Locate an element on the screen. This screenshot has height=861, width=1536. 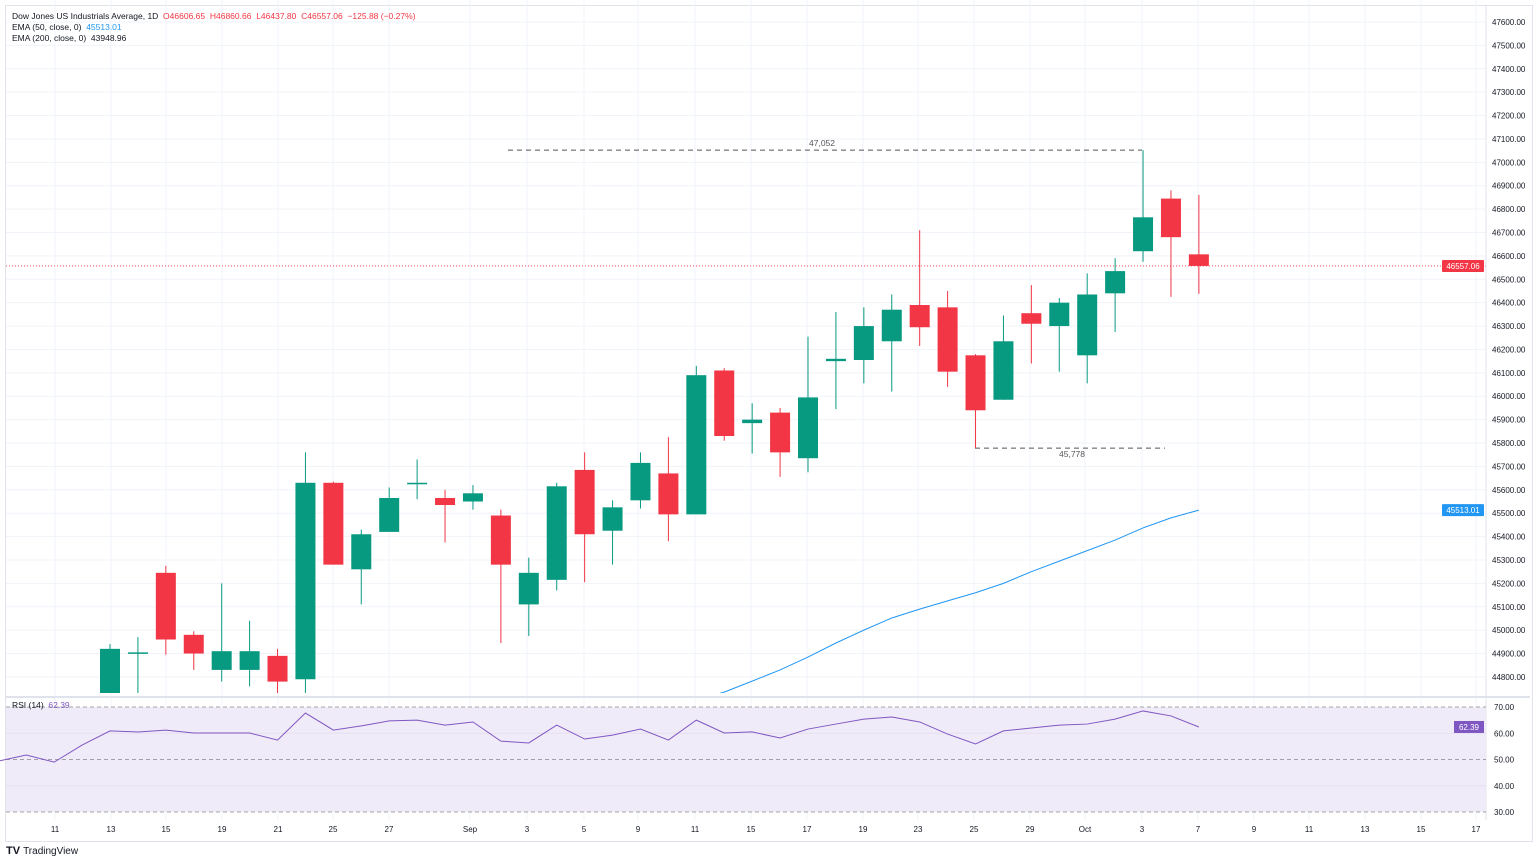
price-tick-label: 45100.00 is located at coordinates (1509, 607).